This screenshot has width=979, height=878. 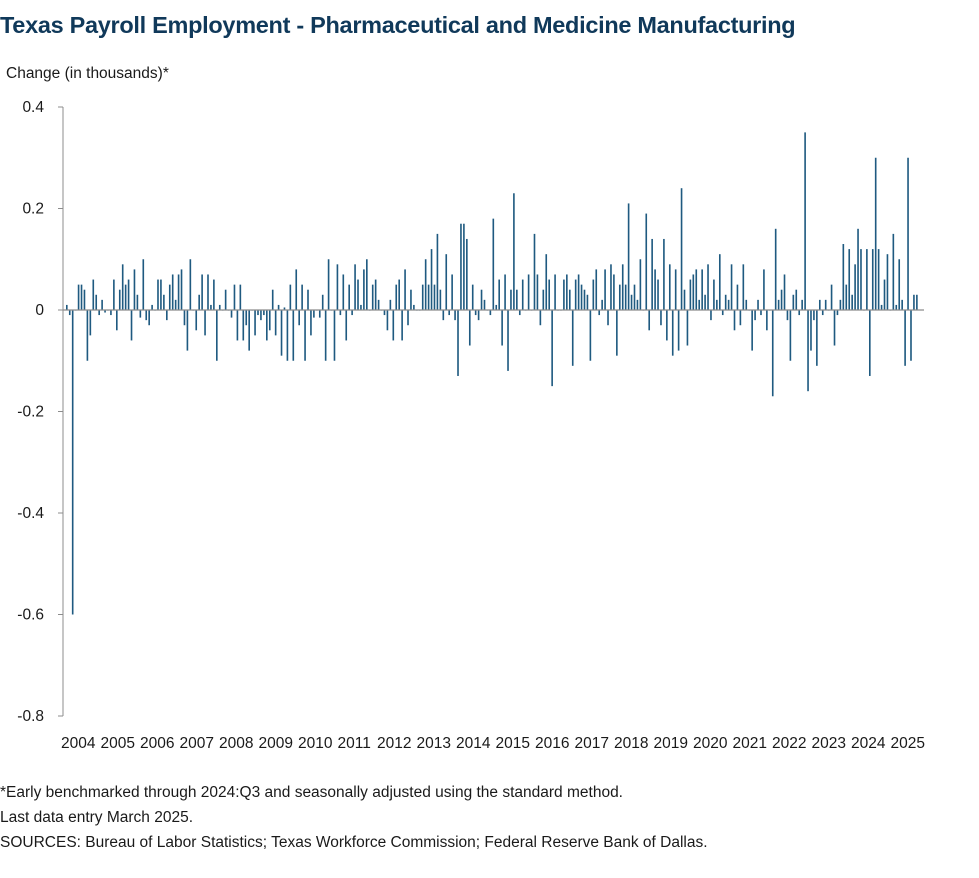 What do you see at coordinates (315, 743) in the screenshot?
I see `x-tick-label: 2010` at bounding box center [315, 743].